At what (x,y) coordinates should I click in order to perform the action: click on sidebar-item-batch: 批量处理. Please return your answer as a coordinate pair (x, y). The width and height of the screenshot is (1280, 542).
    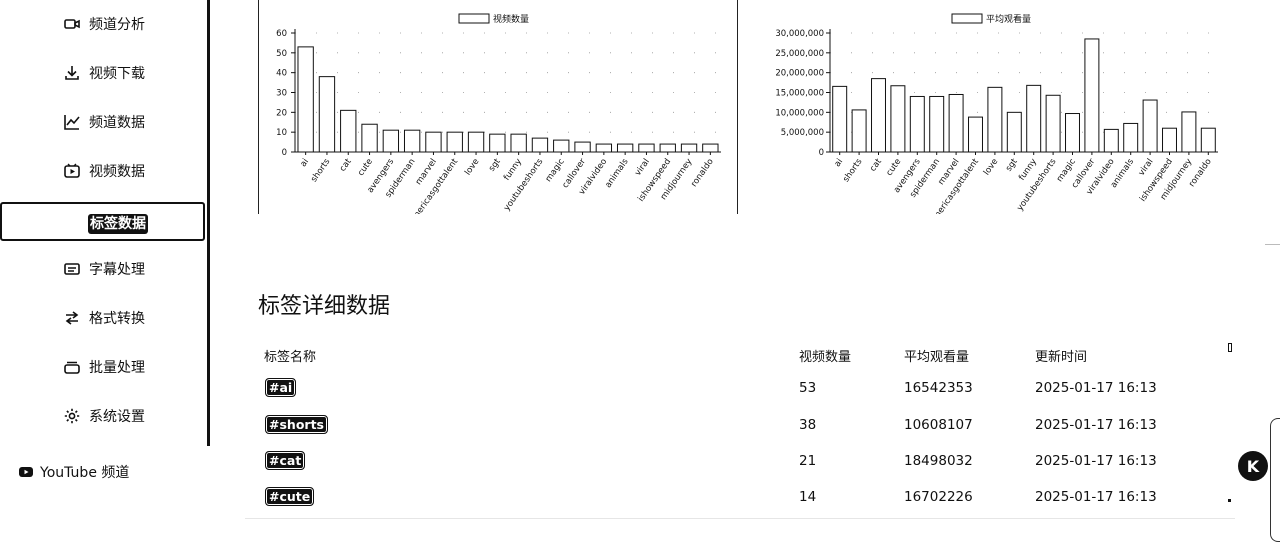
    Looking at the image, I should click on (103, 368).